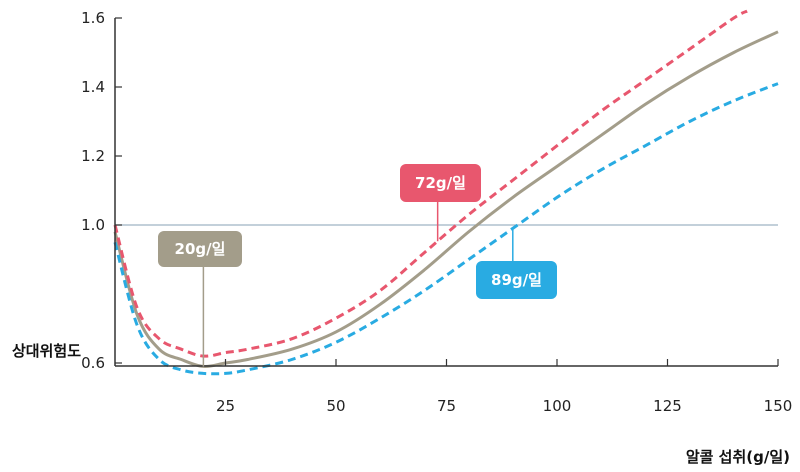  Describe the element at coordinates (667, 406) in the screenshot. I see `x-tick-label: 125` at that location.